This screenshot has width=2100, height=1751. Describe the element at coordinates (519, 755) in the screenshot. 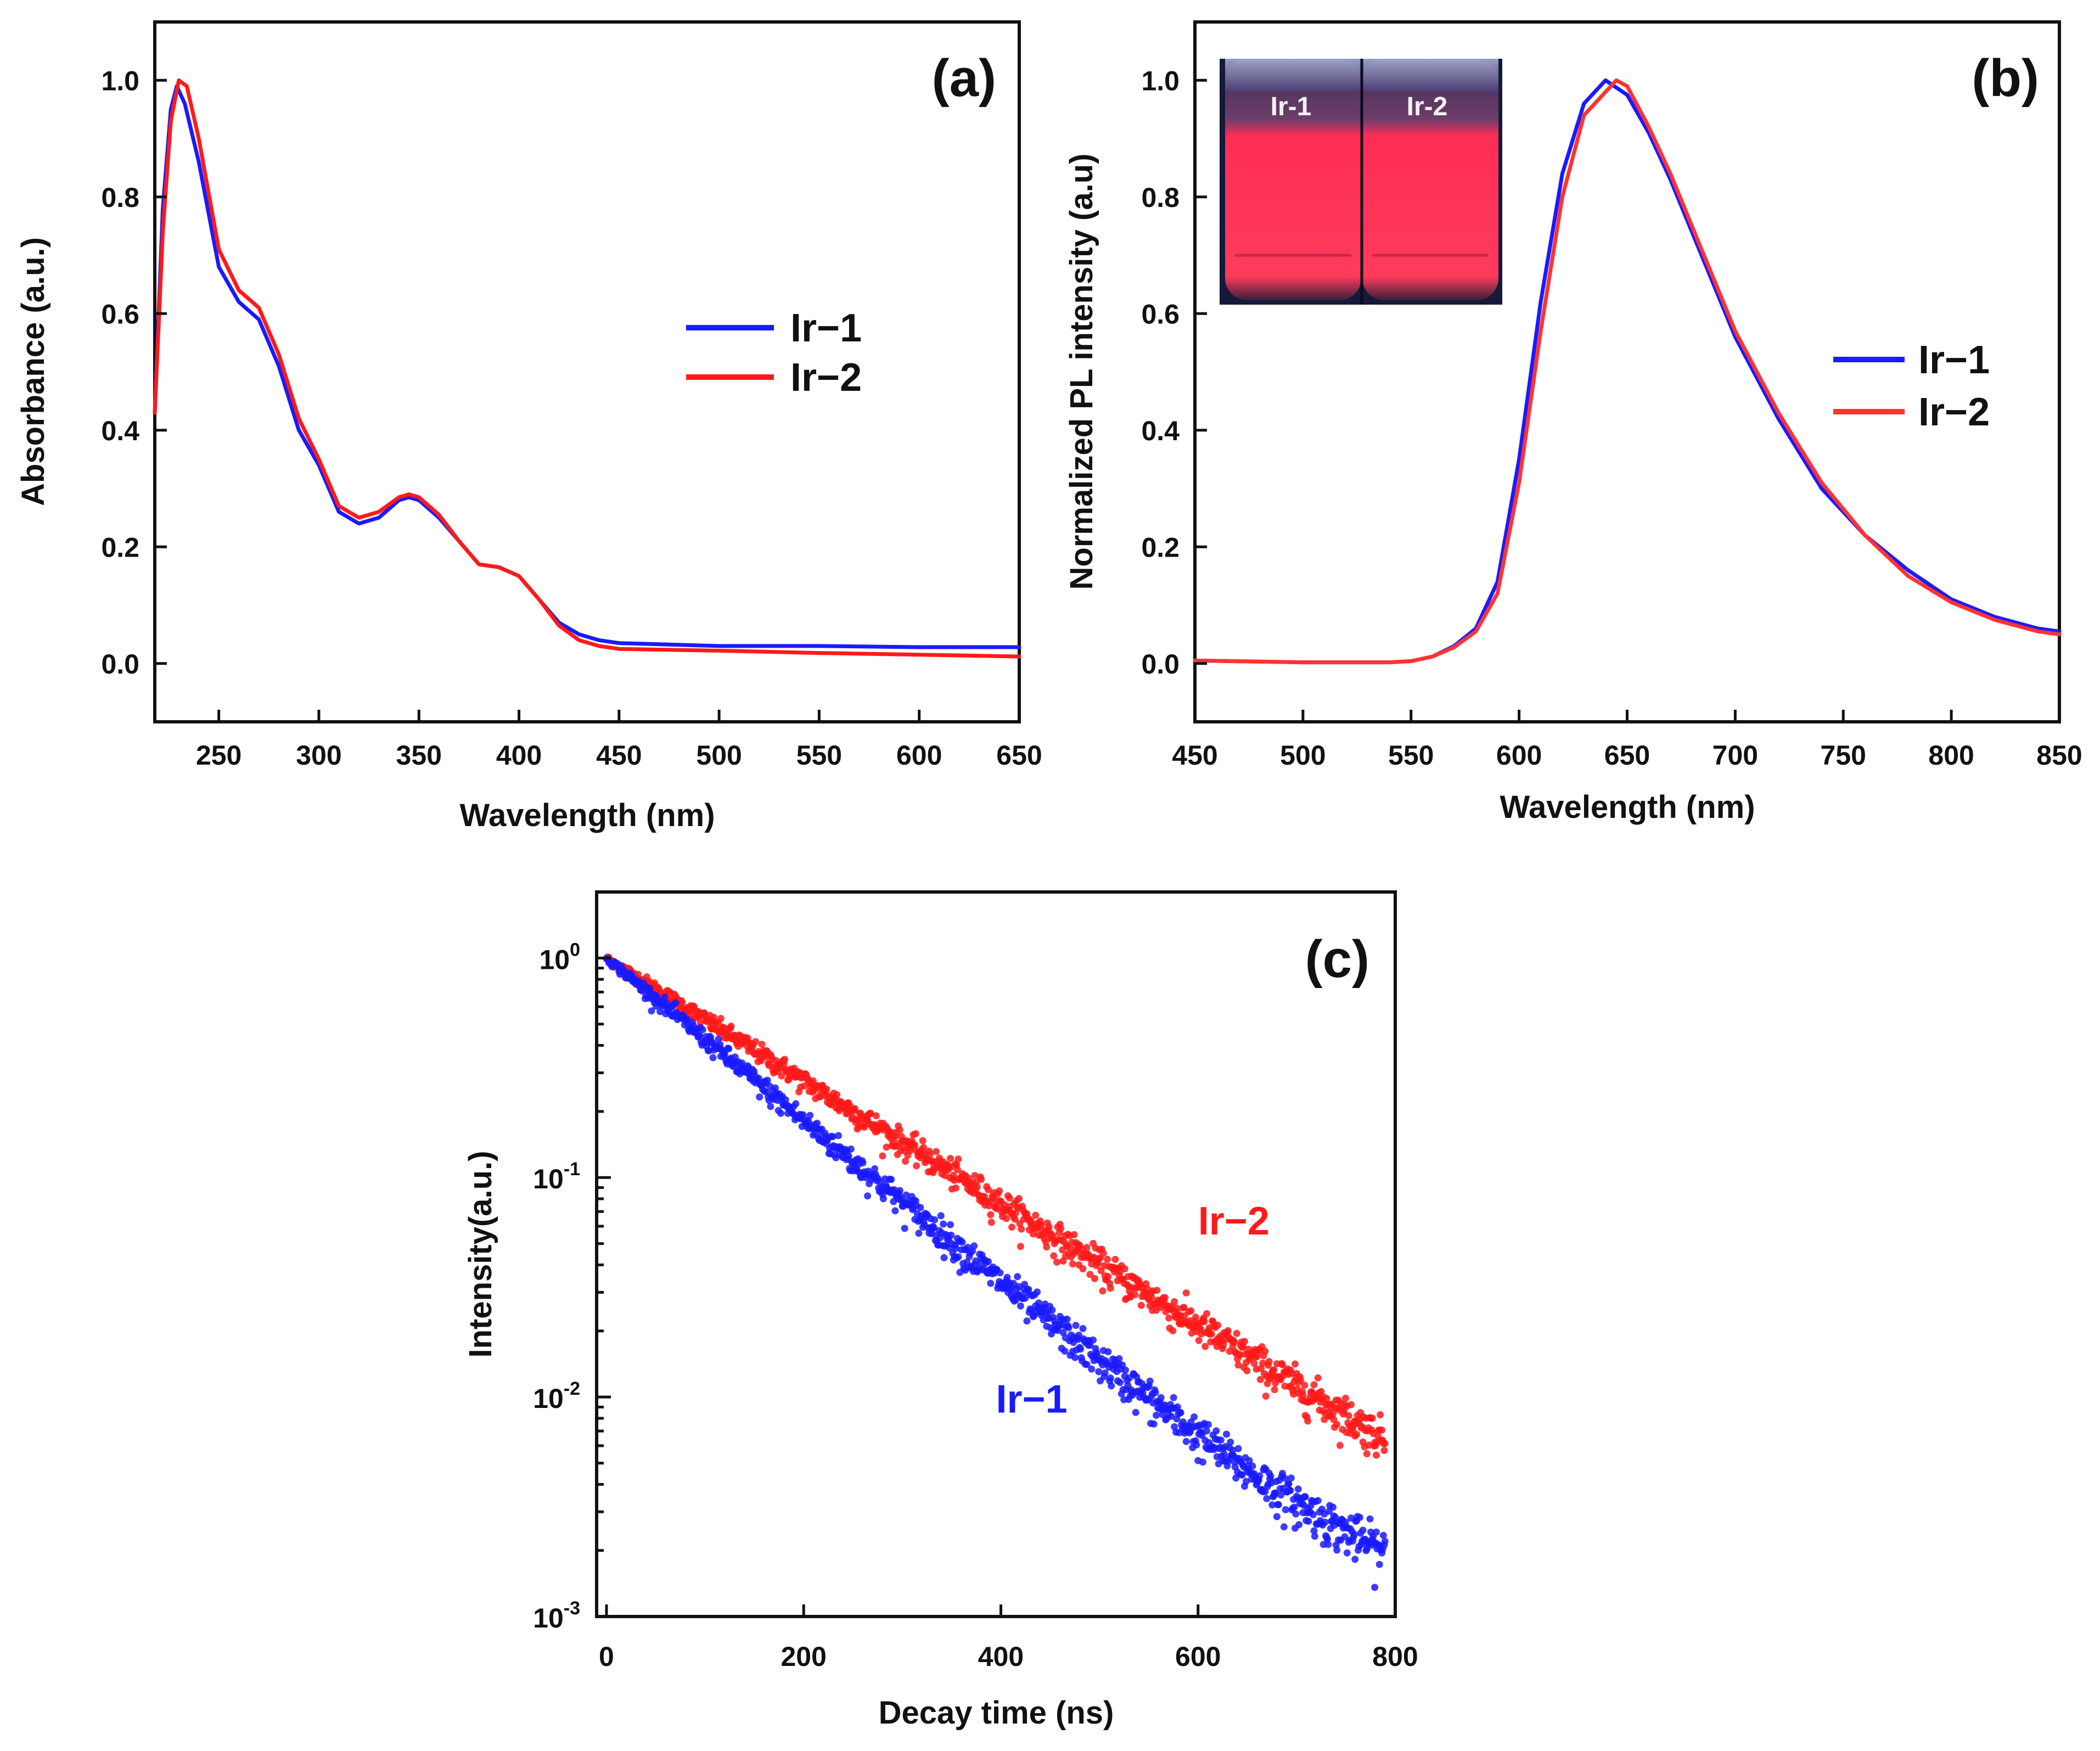

I see `panel-a-x-tick-label: 400` at that location.